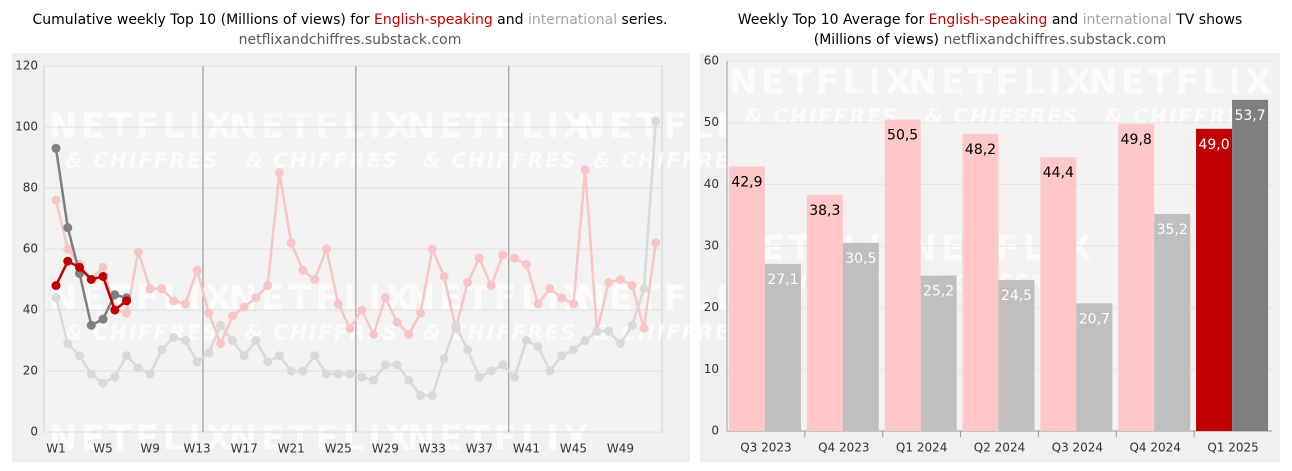 This screenshot has width=1292, height=471. I want to click on title-part: series., so click(642, 20).